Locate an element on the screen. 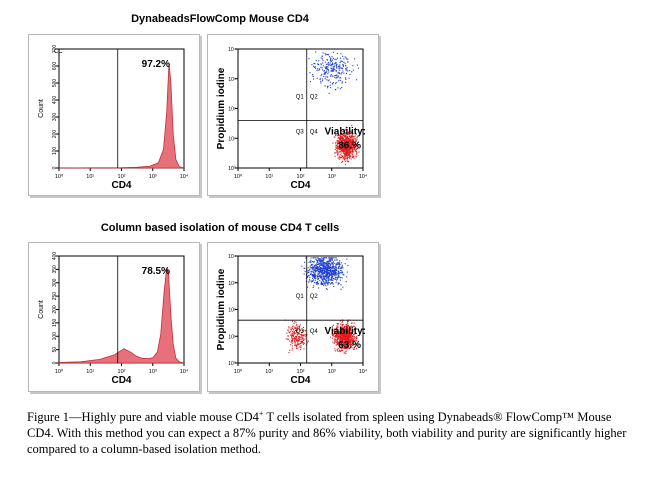 This screenshot has width=650, height=499. corner-label: CC is located at coordinates (58, 52).